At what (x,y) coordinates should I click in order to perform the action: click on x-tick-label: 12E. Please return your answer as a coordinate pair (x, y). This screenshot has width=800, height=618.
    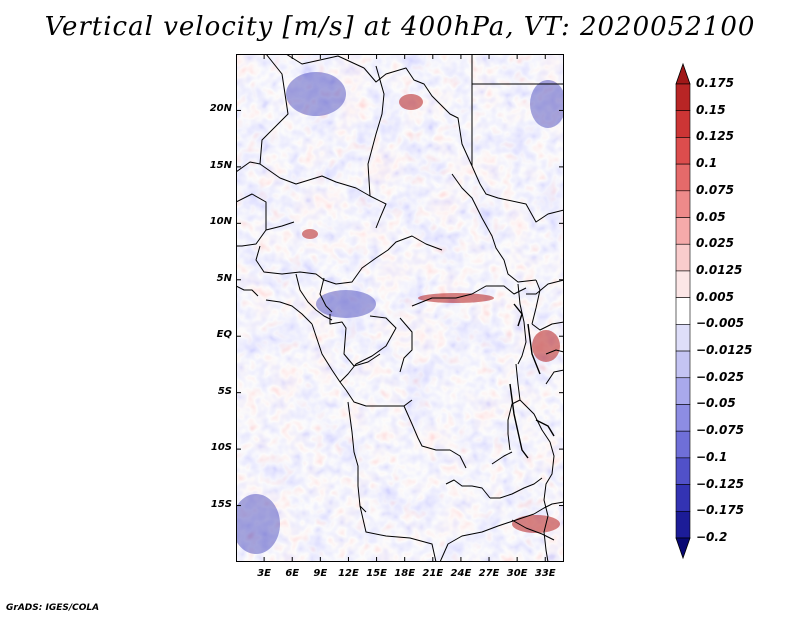
    Looking at the image, I should click on (348, 573).